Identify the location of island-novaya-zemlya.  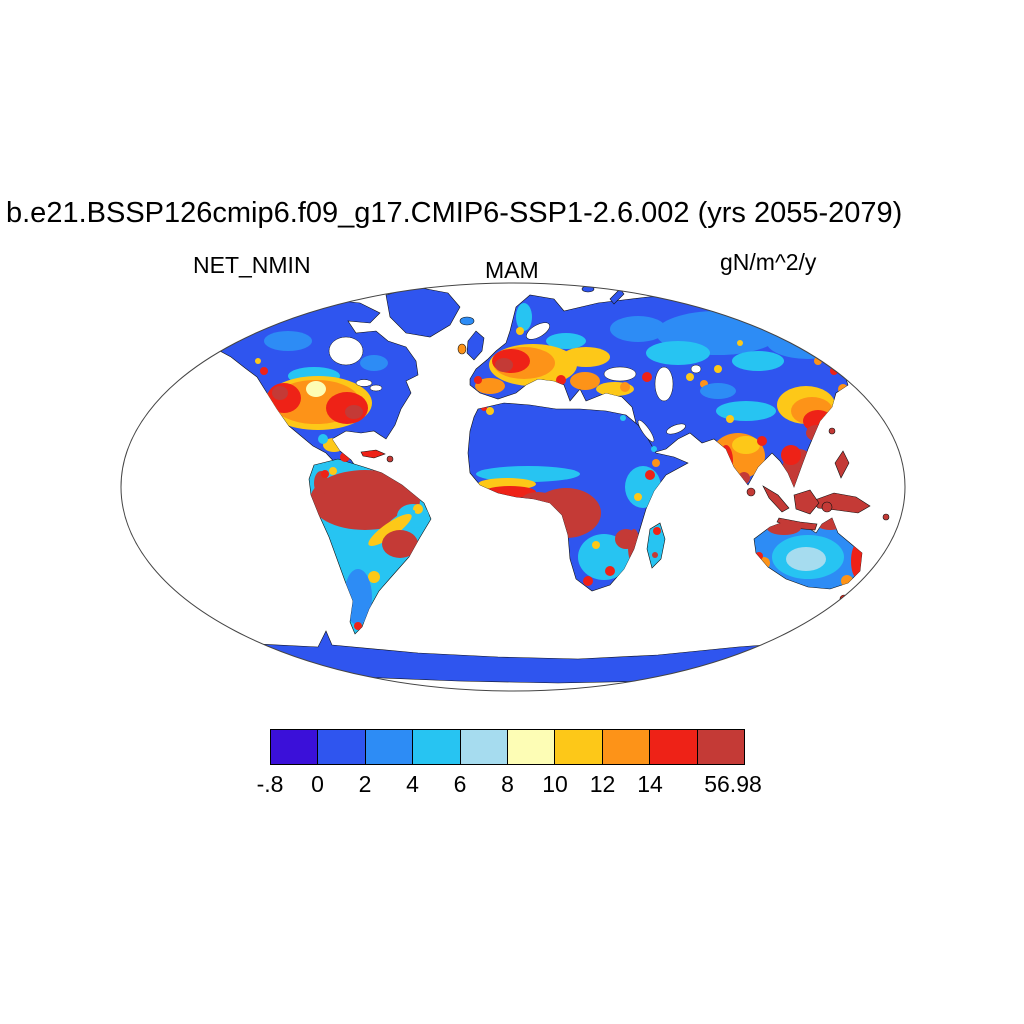
(617, 296).